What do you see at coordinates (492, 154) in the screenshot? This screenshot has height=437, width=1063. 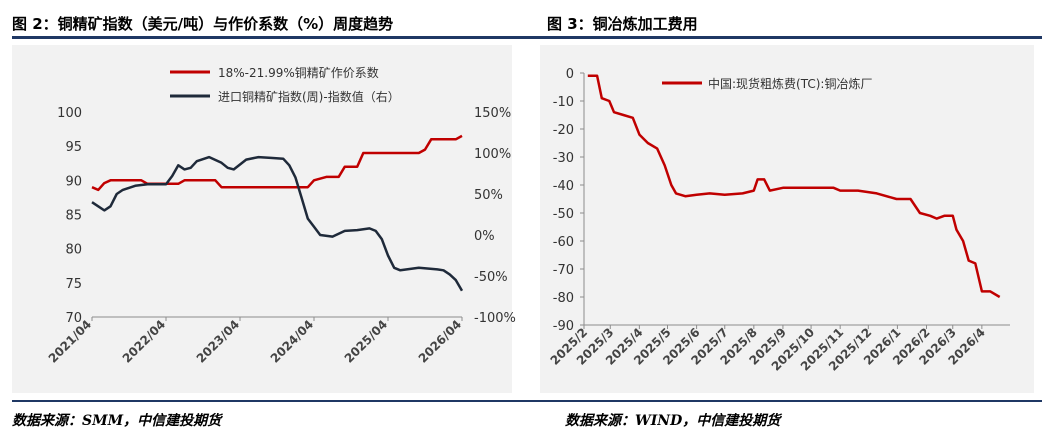 I see `y-right-tick-label: 100%` at bounding box center [492, 154].